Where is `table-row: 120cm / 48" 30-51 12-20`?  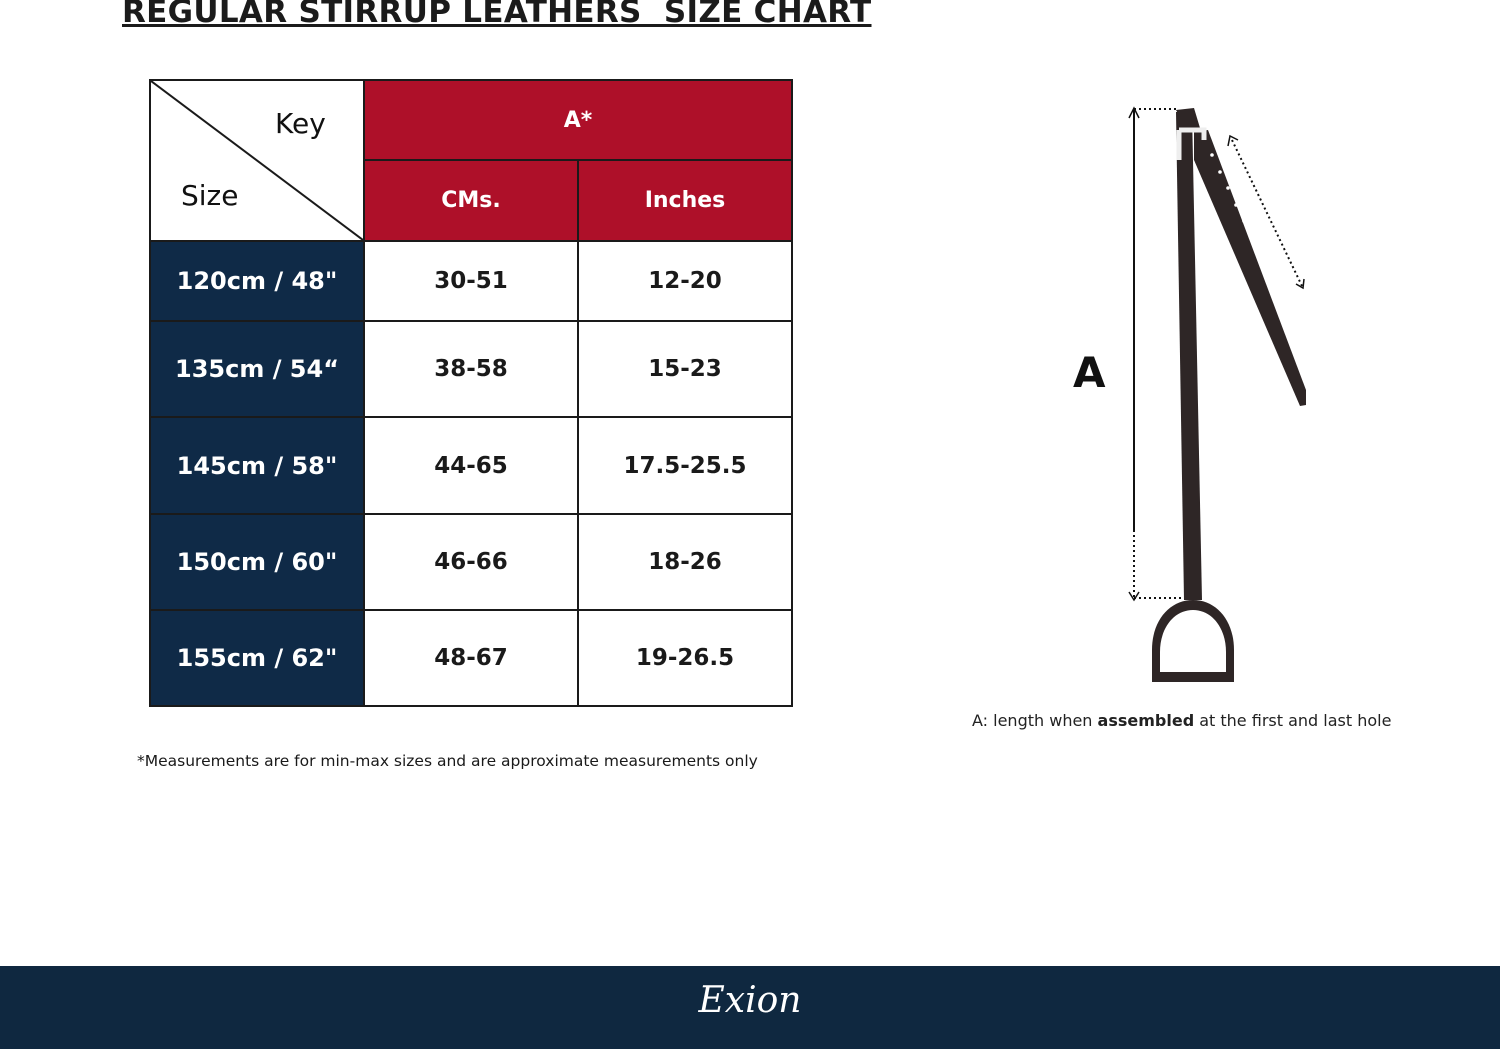 table-row: 120cm / 48" 30-51 12-20 is located at coordinates (471, 281).